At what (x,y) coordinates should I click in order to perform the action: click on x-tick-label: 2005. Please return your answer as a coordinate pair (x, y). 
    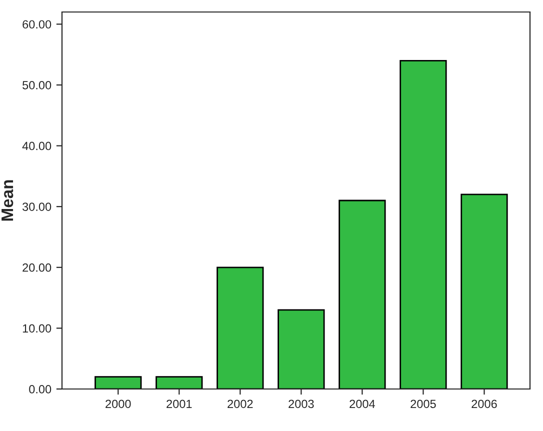
    Looking at the image, I should click on (423, 404).